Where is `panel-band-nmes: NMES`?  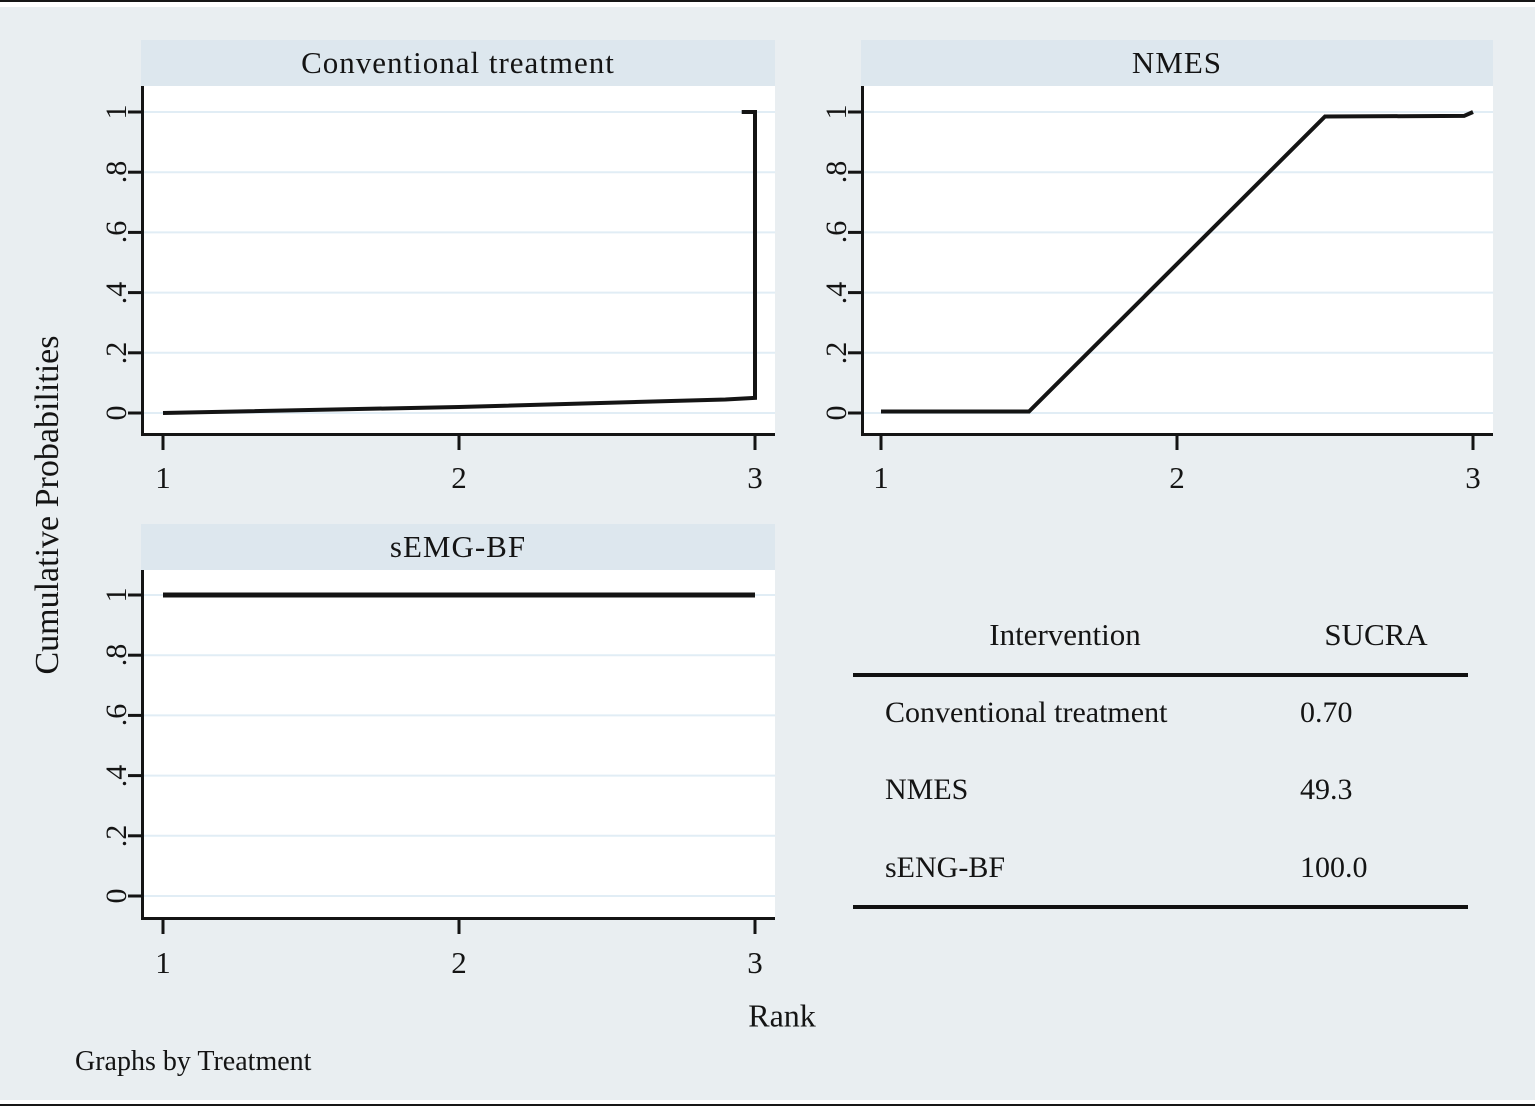
panel-band-nmes: NMES is located at coordinates (1177, 63).